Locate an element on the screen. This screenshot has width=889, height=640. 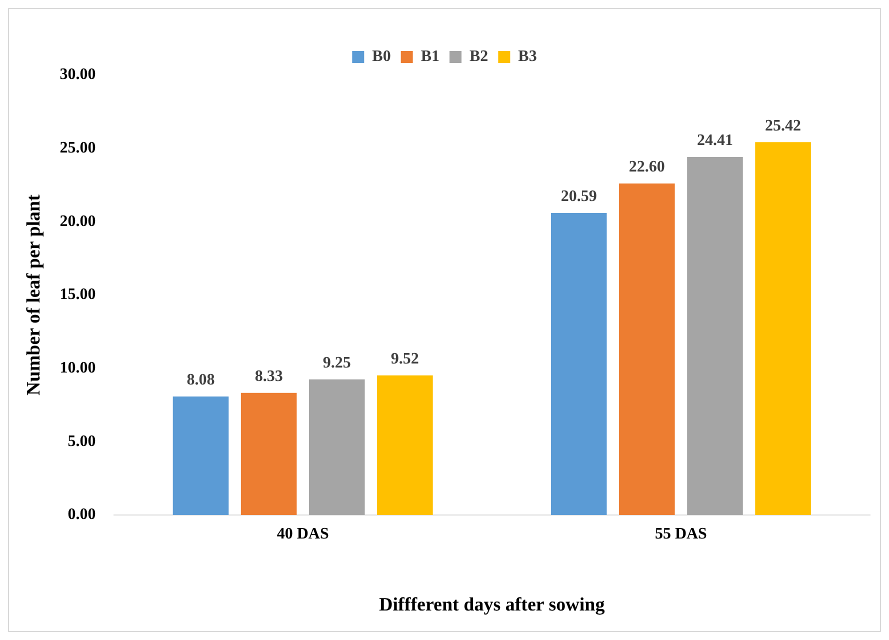
y-tick-label: 25.00 is located at coordinates (78, 147).